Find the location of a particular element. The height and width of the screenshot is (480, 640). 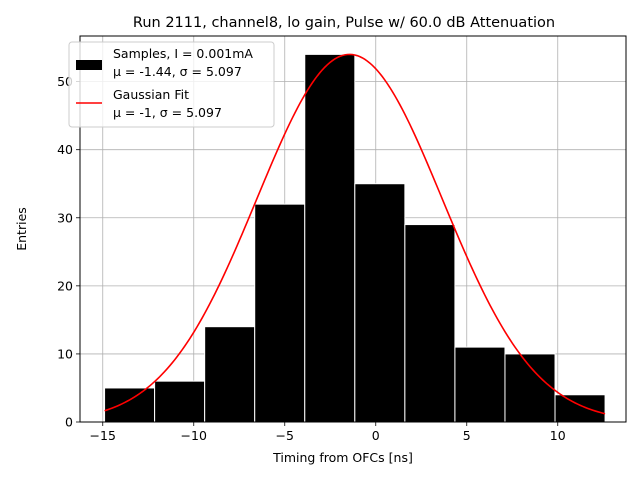

legend-box is located at coordinates (171, 84).